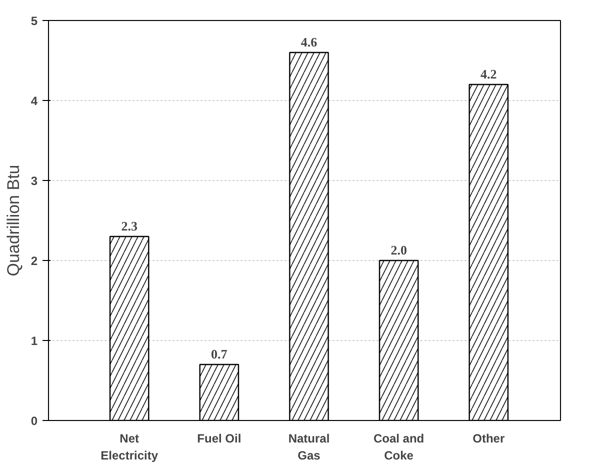  What do you see at coordinates (219, 439) in the screenshot?
I see `x-tick-label: Fuel Oil` at bounding box center [219, 439].